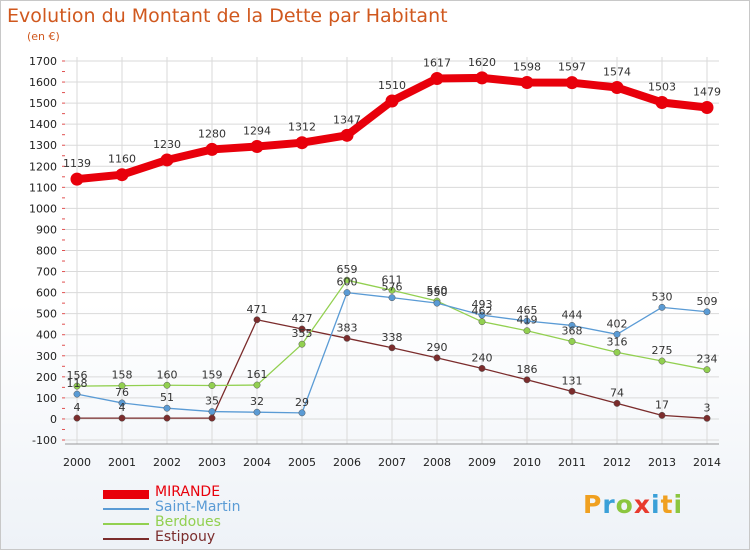  Describe the element at coordinates (617, 323) in the screenshot. I see `data-label: 402` at that location.